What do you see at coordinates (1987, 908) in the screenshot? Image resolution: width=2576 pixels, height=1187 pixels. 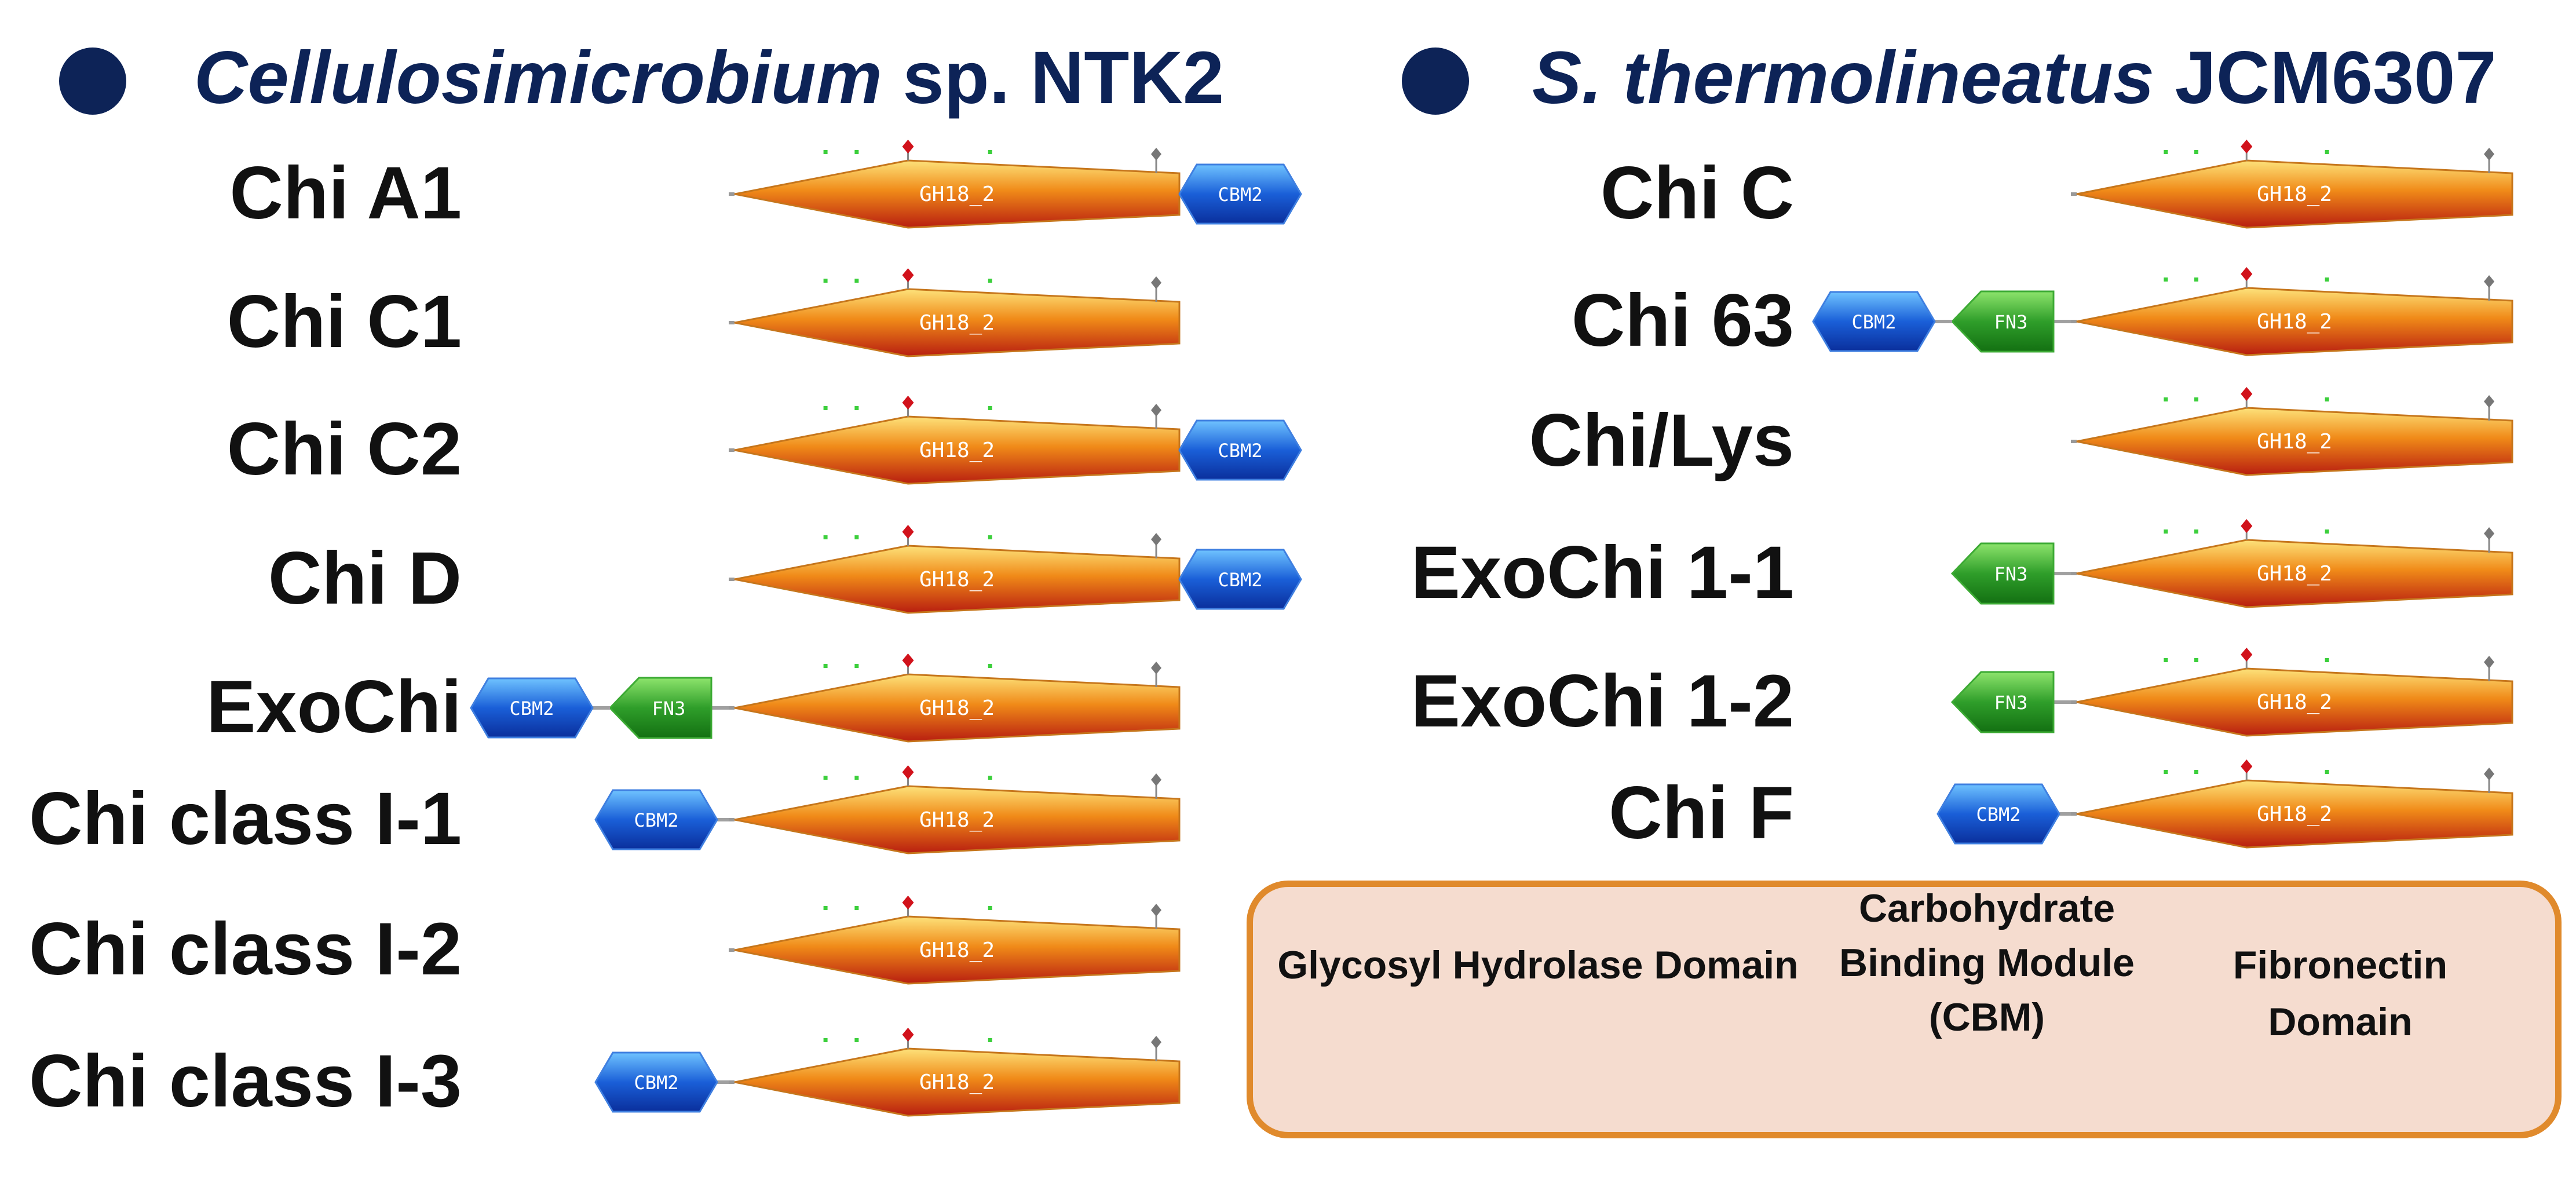 I see `legend-cbm-line1: Carbohydrate` at bounding box center [1987, 908].